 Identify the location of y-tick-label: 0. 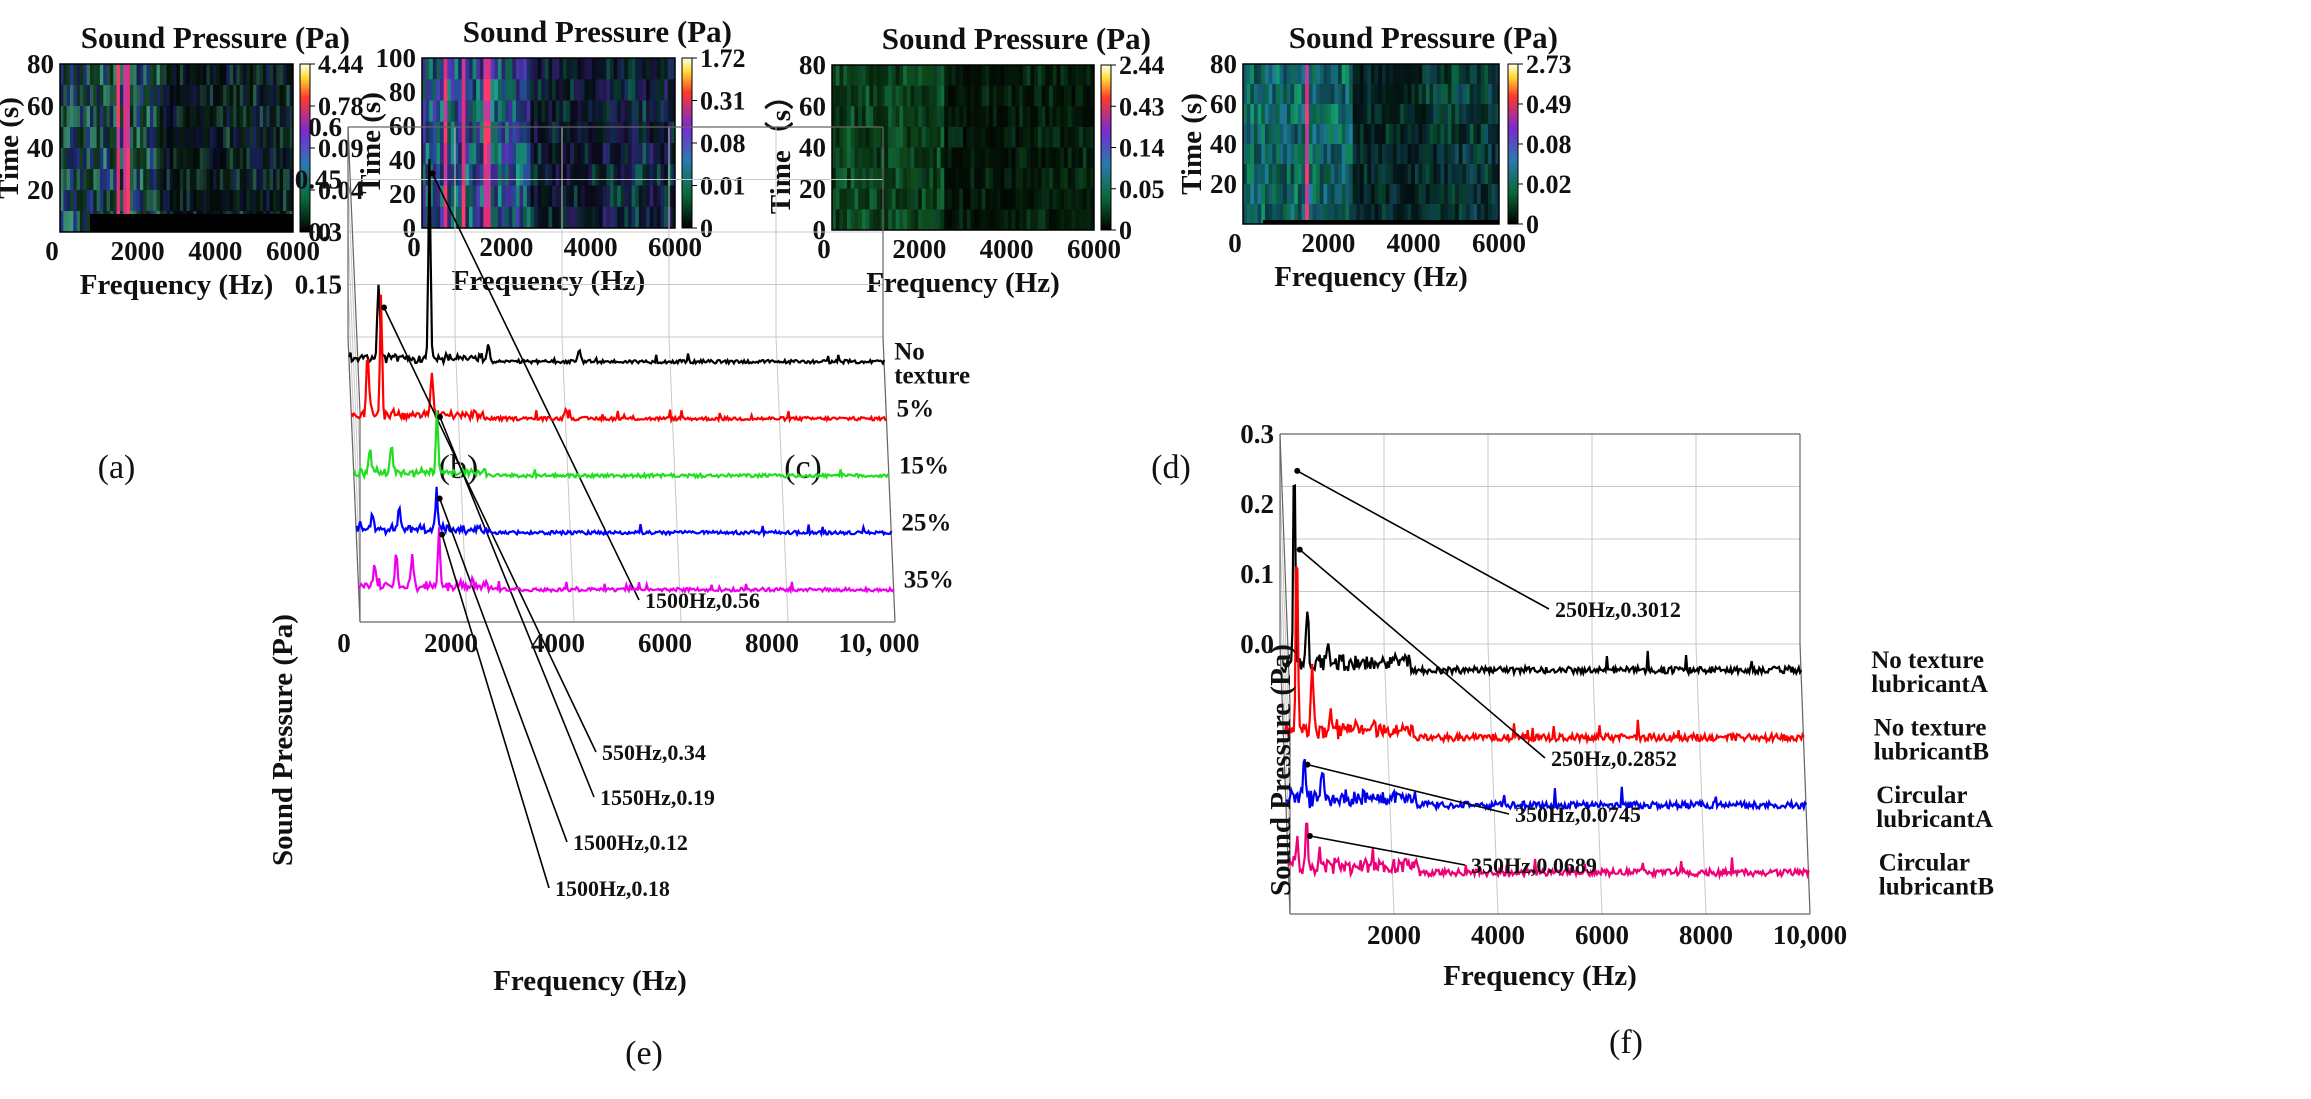
(820, 230).